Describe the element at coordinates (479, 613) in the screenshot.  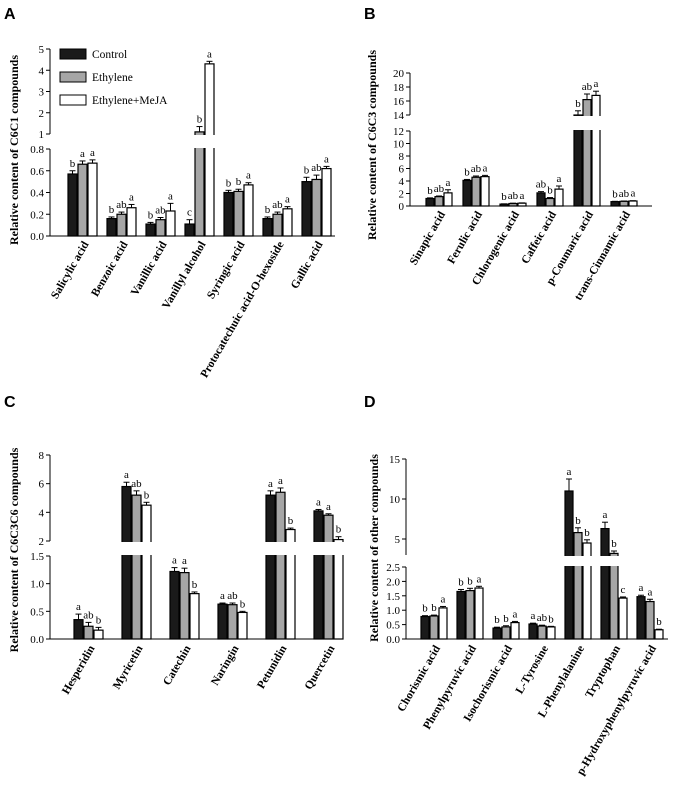
I see `panel-d-bar-phenylpyruvic-acid-ethylene-meja` at that location.